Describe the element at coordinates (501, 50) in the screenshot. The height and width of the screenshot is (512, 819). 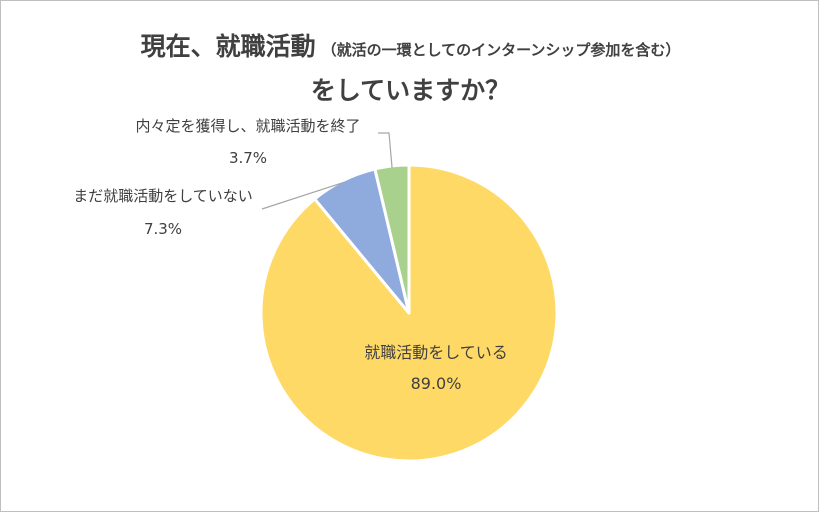
I see `chart-title-sub: （就活の一環としてのインターンシップ参加を含む）` at that location.